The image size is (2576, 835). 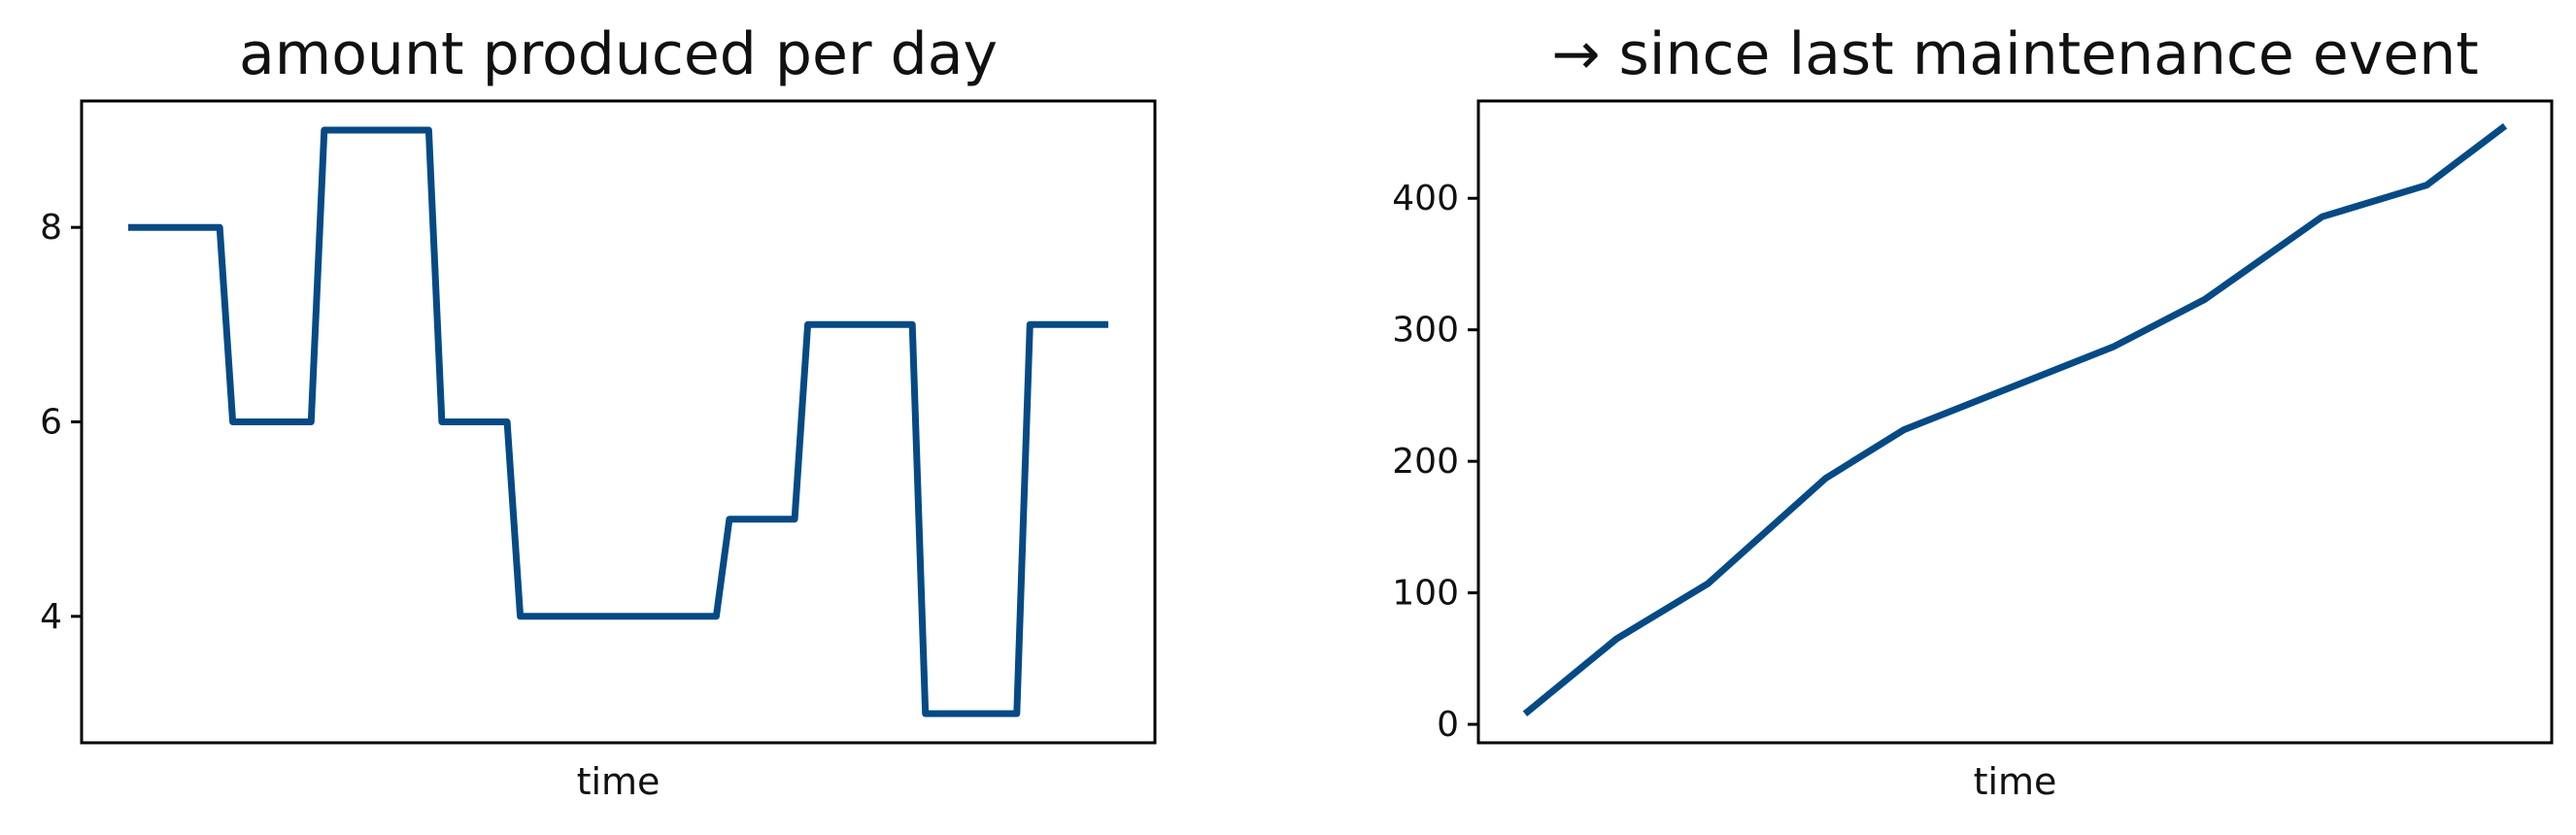 I want to click on y-tick-label: 100, so click(x=1425, y=594).